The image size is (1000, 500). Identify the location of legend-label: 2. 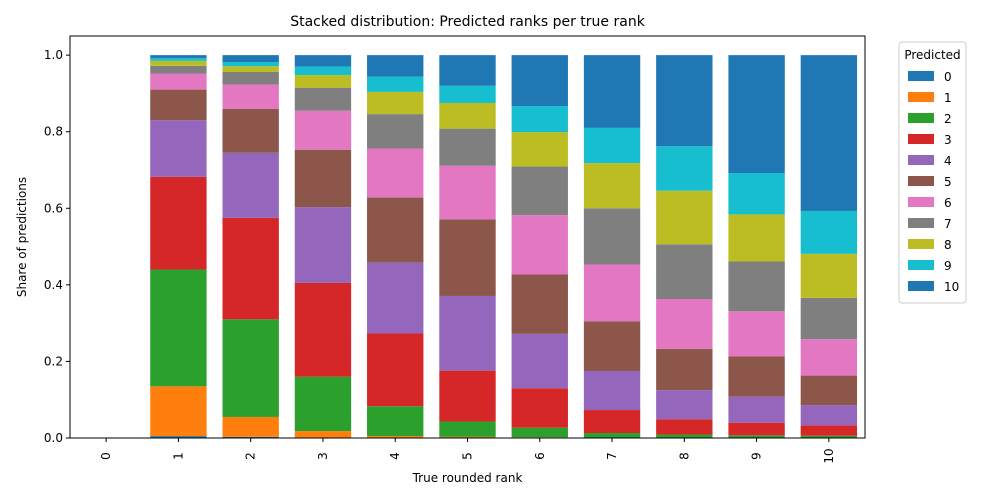
(948, 119).